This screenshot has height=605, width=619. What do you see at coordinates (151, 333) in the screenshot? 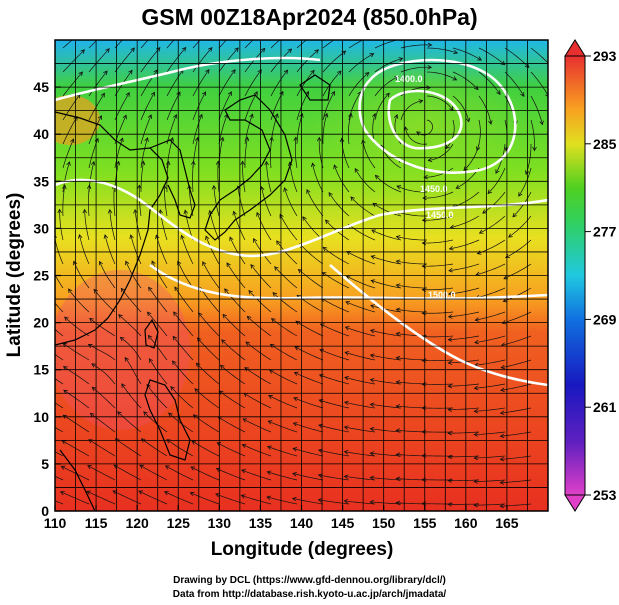
I see `taiwan-coastline` at bounding box center [151, 333].